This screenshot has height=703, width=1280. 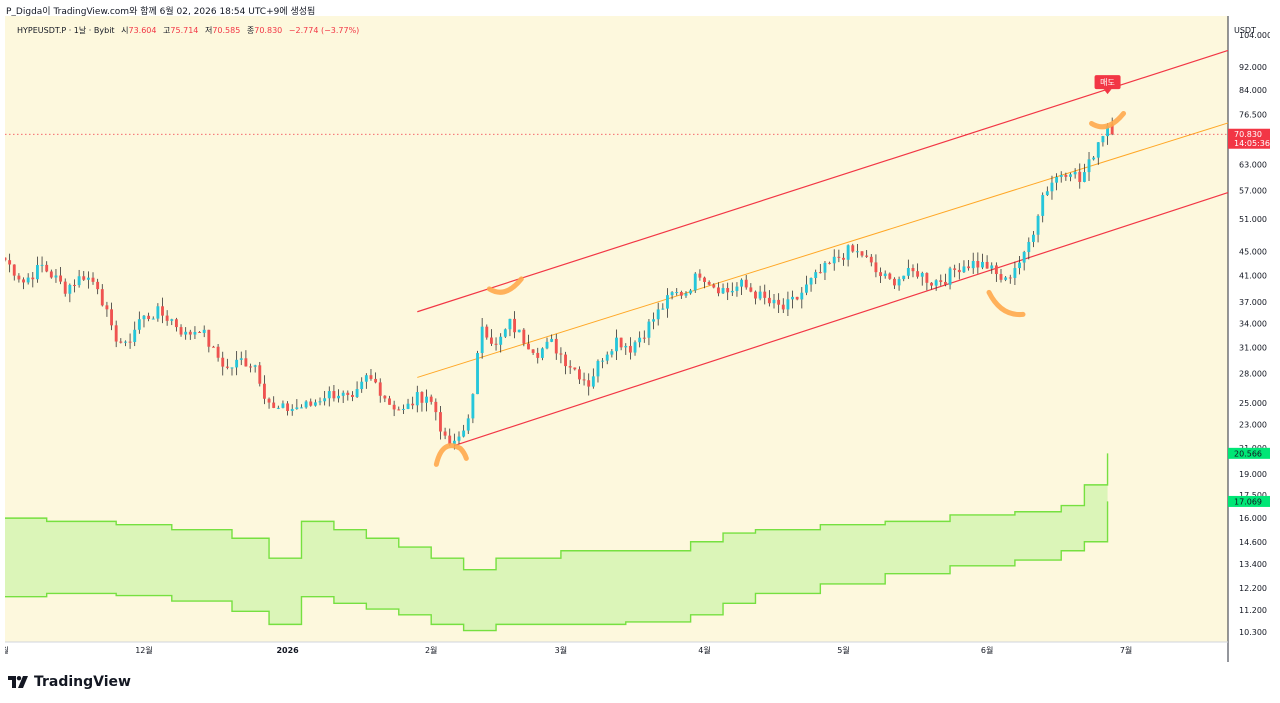 I want to click on price-tick-label: 28.000, so click(x=1253, y=374).